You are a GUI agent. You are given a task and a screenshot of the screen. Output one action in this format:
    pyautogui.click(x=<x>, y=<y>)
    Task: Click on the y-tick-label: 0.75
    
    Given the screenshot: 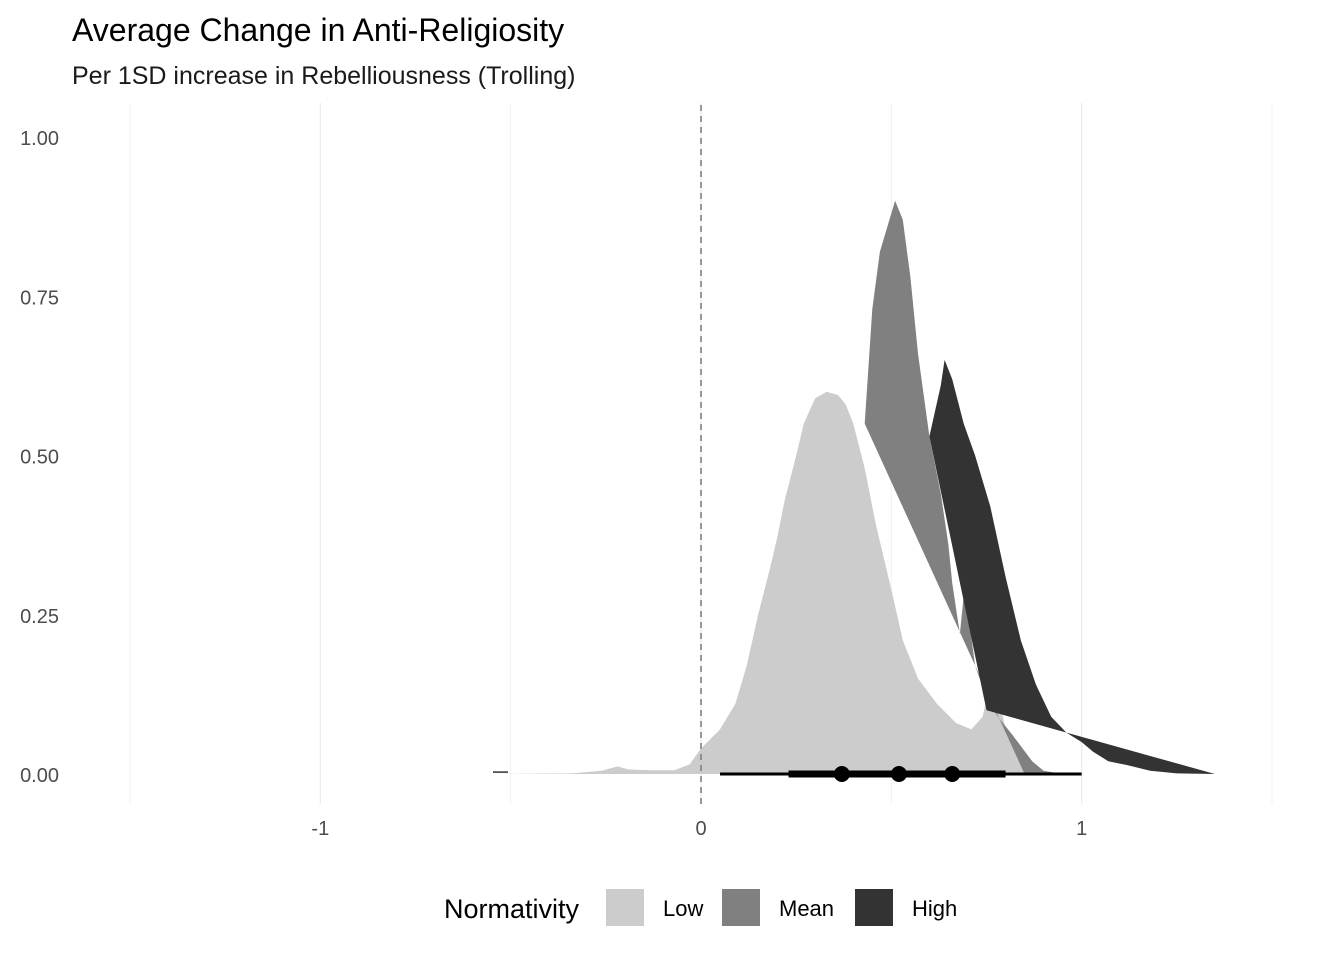 What is the action you would take?
    pyautogui.click(x=39, y=298)
    